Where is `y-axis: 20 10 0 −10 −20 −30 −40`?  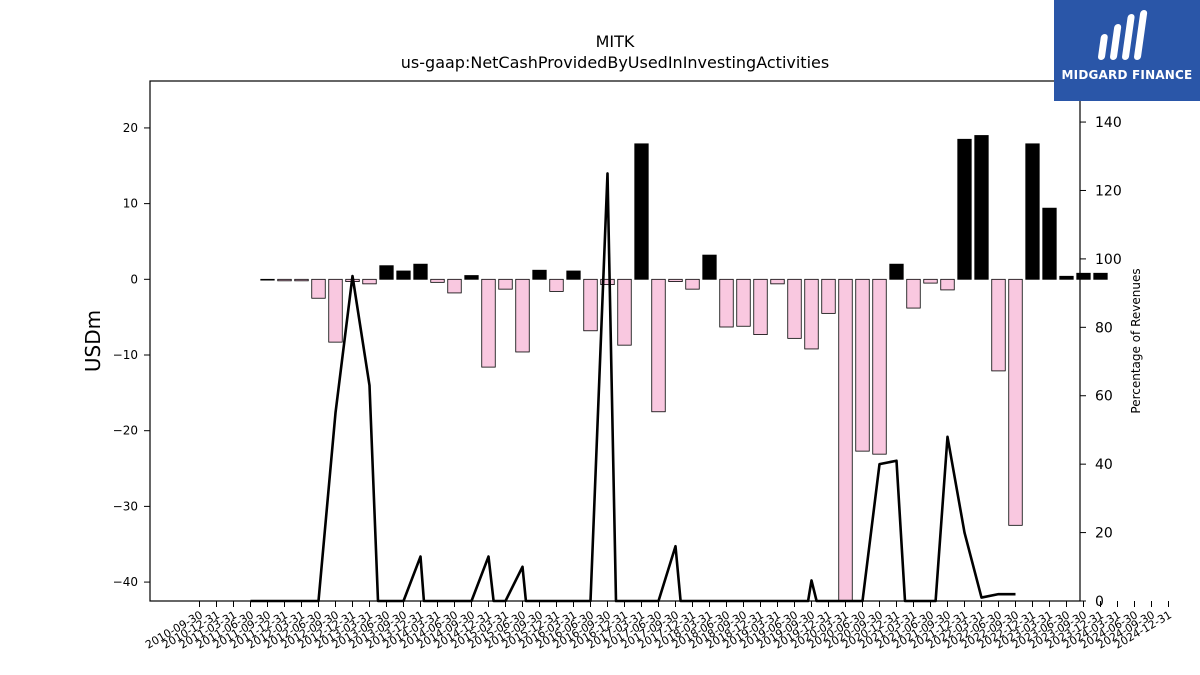
y-axis: 20 10 0 −10 −20 −30 −40 is located at coordinates (131, 355).